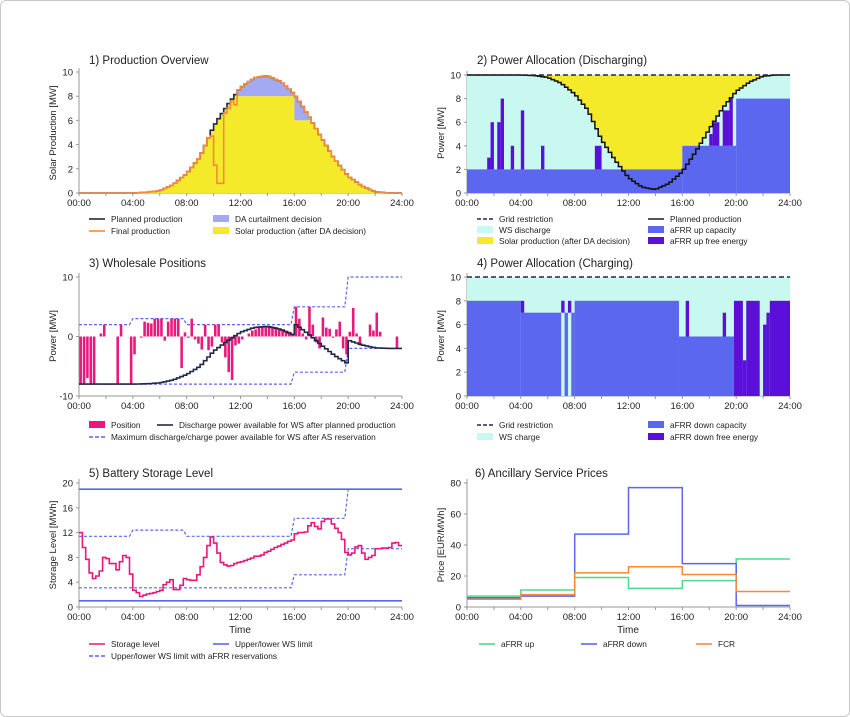  I want to click on legend-item: Planned production, so click(136, 219).